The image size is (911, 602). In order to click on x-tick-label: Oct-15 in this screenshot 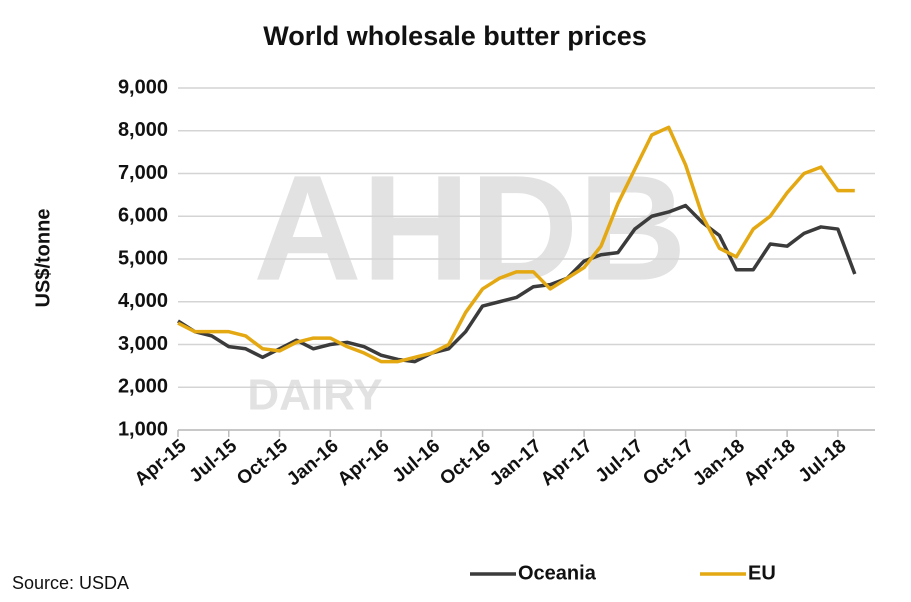, I will do `click(262, 462)`.